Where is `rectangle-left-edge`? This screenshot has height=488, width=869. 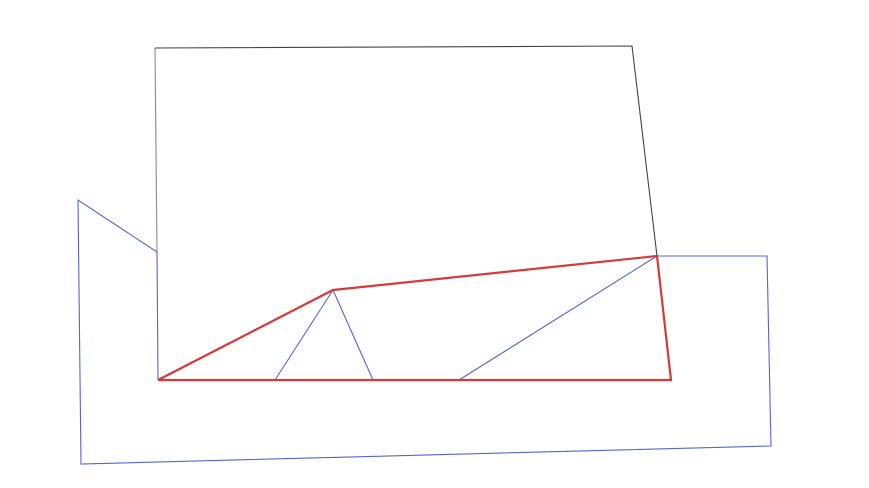 rectangle-left-edge is located at coordinates (156, 150).